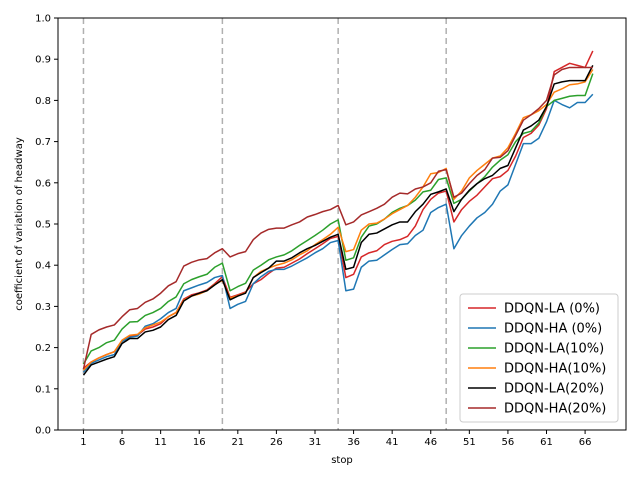 The image size is (640, 480). Describe the element at coordinates (430, 442) in the screenshot. I see `x-tick-label-9: 46` at that location.